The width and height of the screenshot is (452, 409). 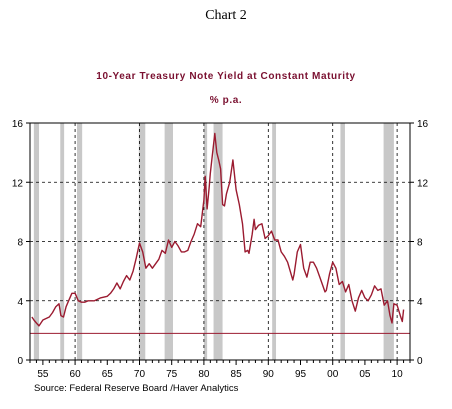 I want to click on x-tick-label: 65, so click(x=108, y=374).